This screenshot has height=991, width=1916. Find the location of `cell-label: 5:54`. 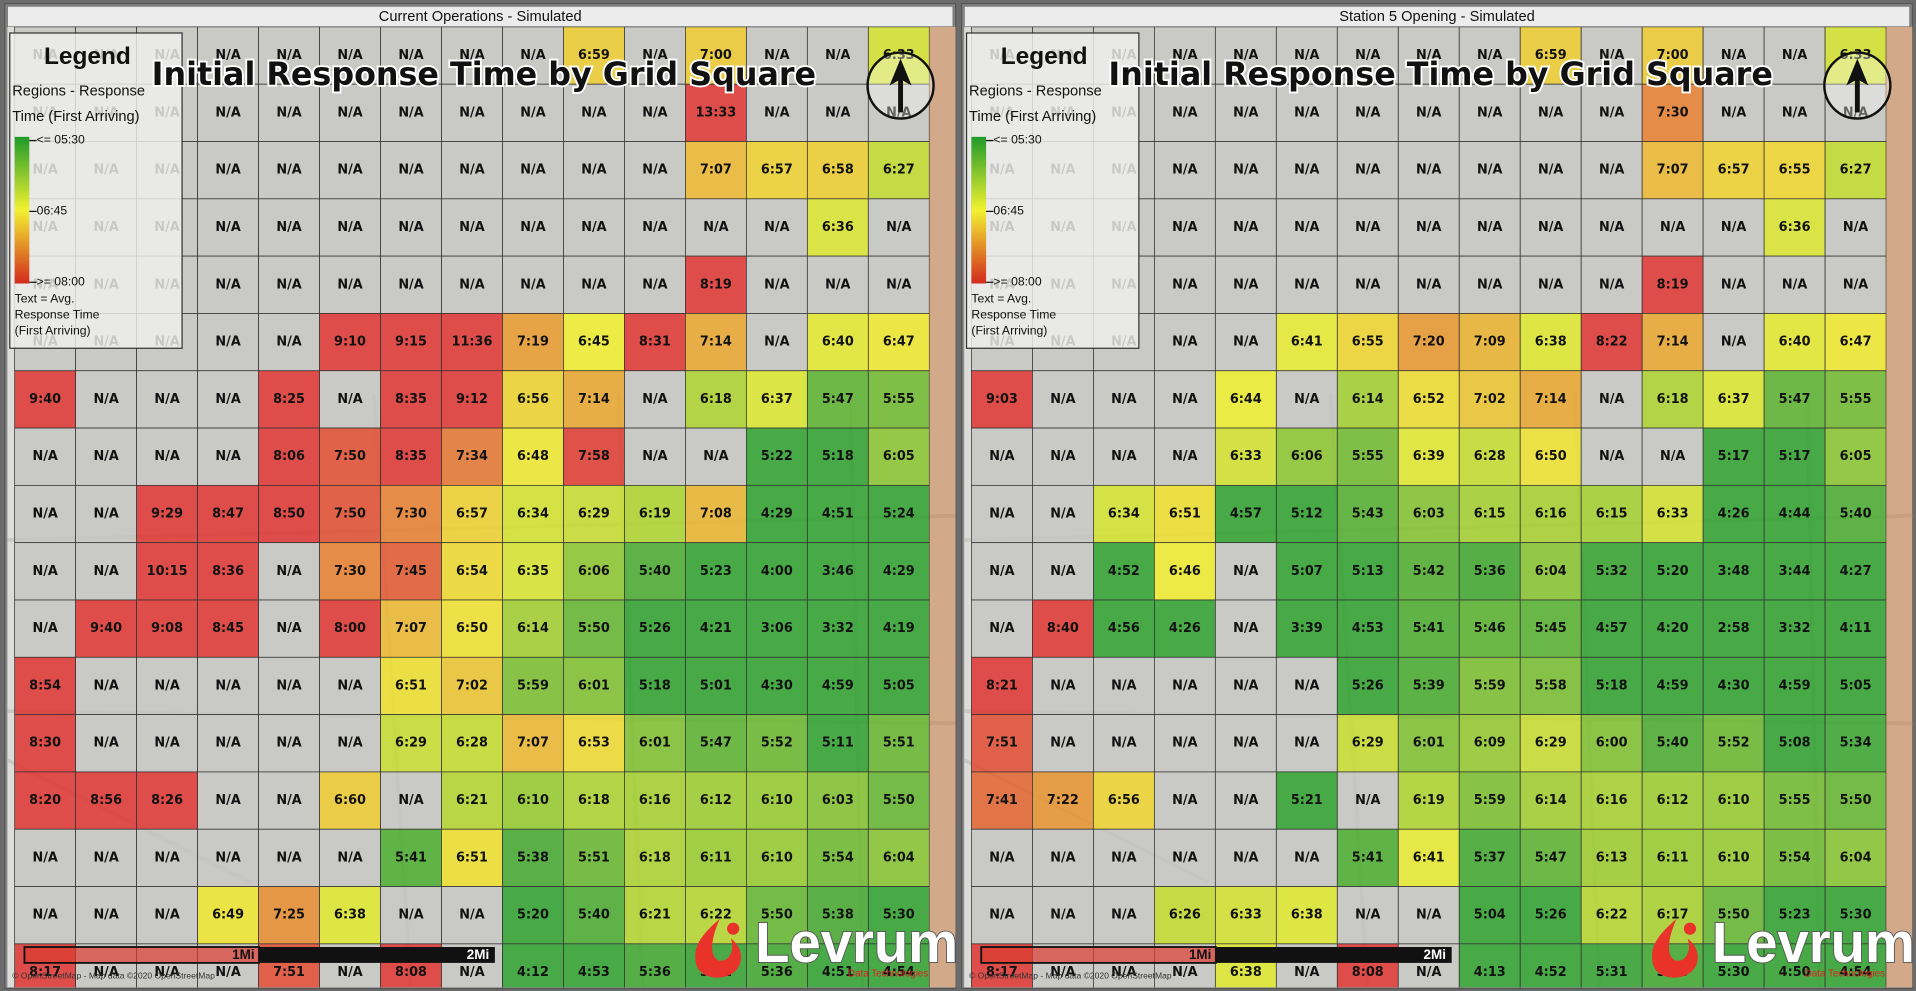

cell-label: 5:54 is located at coordinates (1795, 857).